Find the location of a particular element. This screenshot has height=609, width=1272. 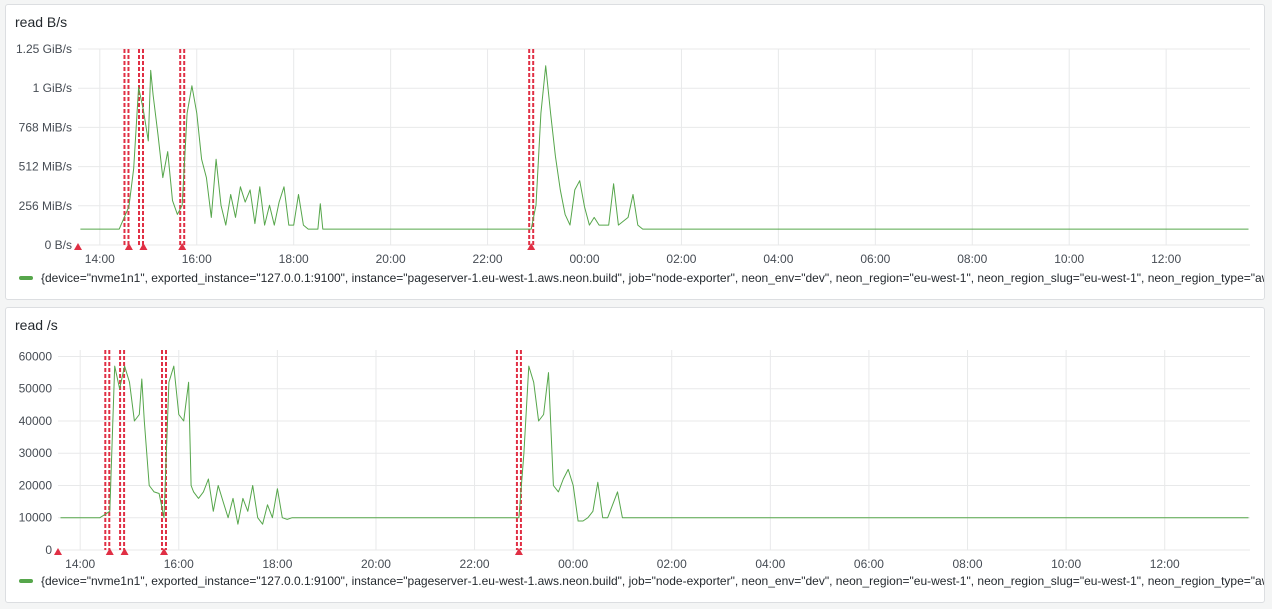

y-tick-label: 0 is located at coordinates (48, 550).